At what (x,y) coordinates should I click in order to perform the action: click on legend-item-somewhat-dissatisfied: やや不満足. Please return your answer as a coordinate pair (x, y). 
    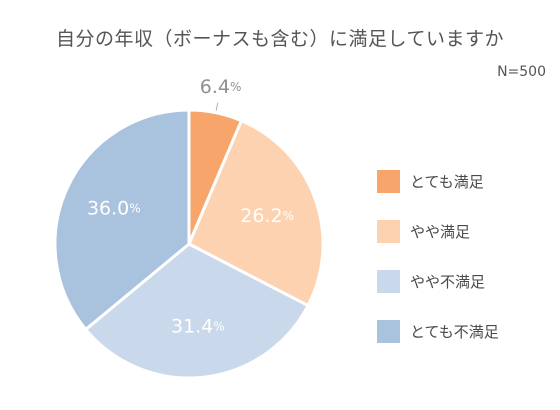
    Looking at the image, I should click on (438, 281).